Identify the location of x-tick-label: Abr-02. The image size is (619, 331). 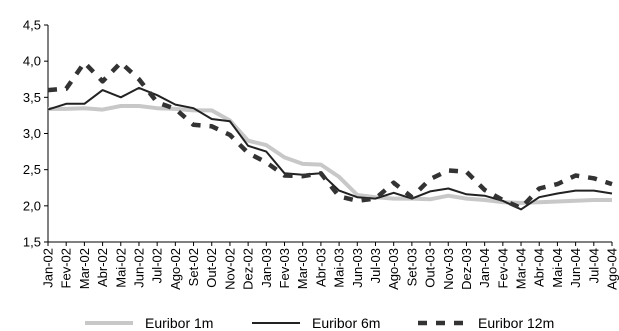
(102, 267).